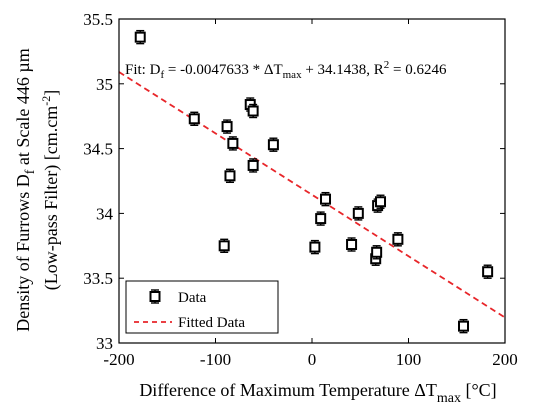 Image resolution: width=550 pixels, height=415 pixels. What do you see at coordinates (98, 278) in the screenshot?
I see `y-tick-label: 33.5` at bounding box center [98, 278].